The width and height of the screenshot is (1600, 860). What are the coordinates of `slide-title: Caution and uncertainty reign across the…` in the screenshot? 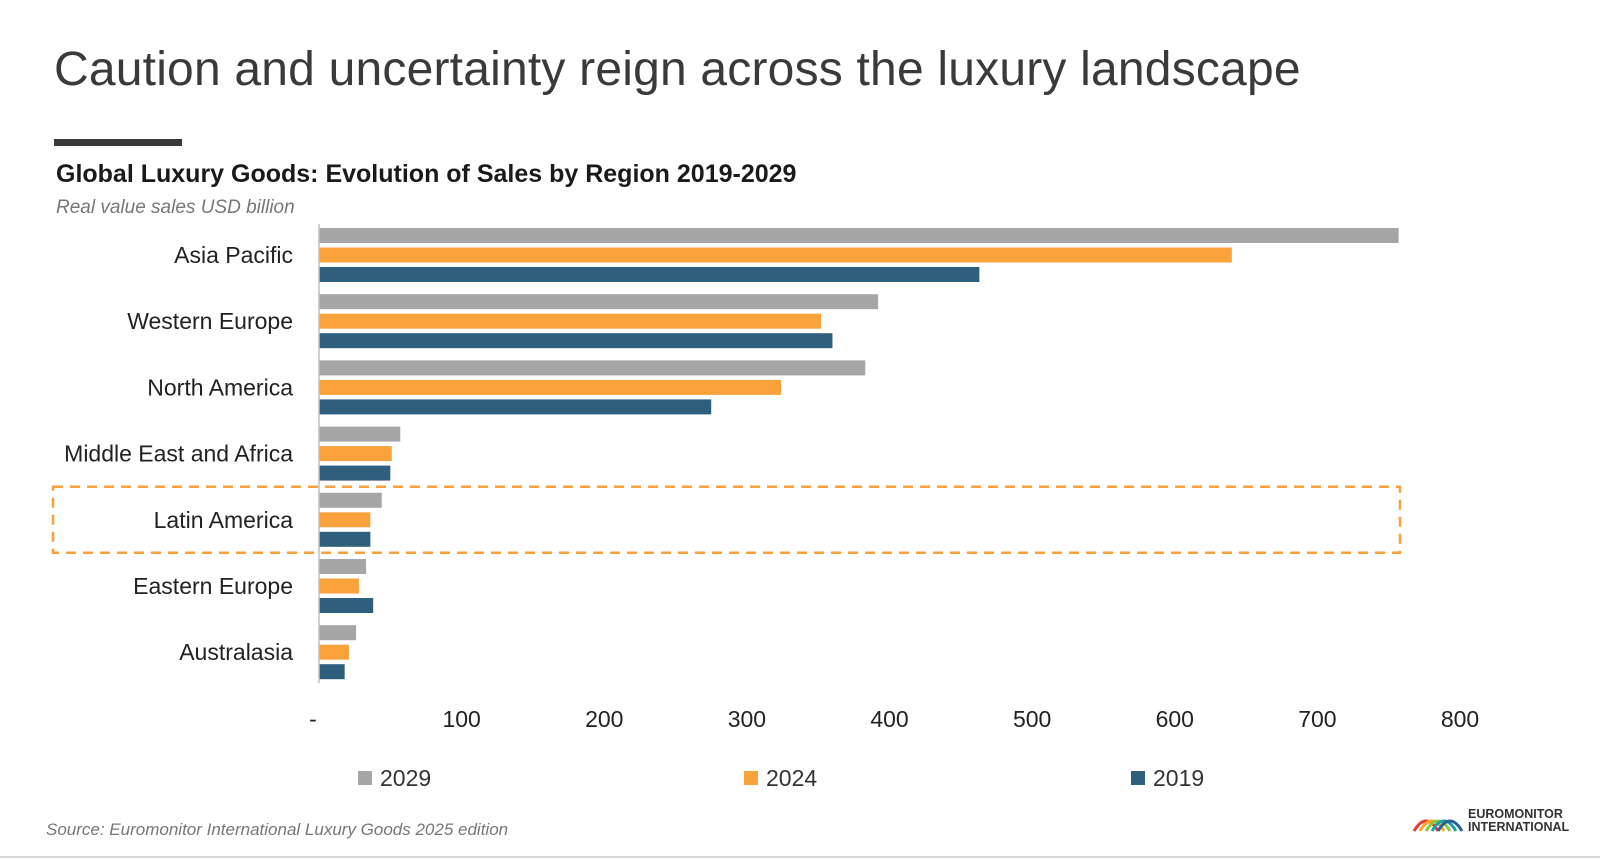 It's located at (677, 69).